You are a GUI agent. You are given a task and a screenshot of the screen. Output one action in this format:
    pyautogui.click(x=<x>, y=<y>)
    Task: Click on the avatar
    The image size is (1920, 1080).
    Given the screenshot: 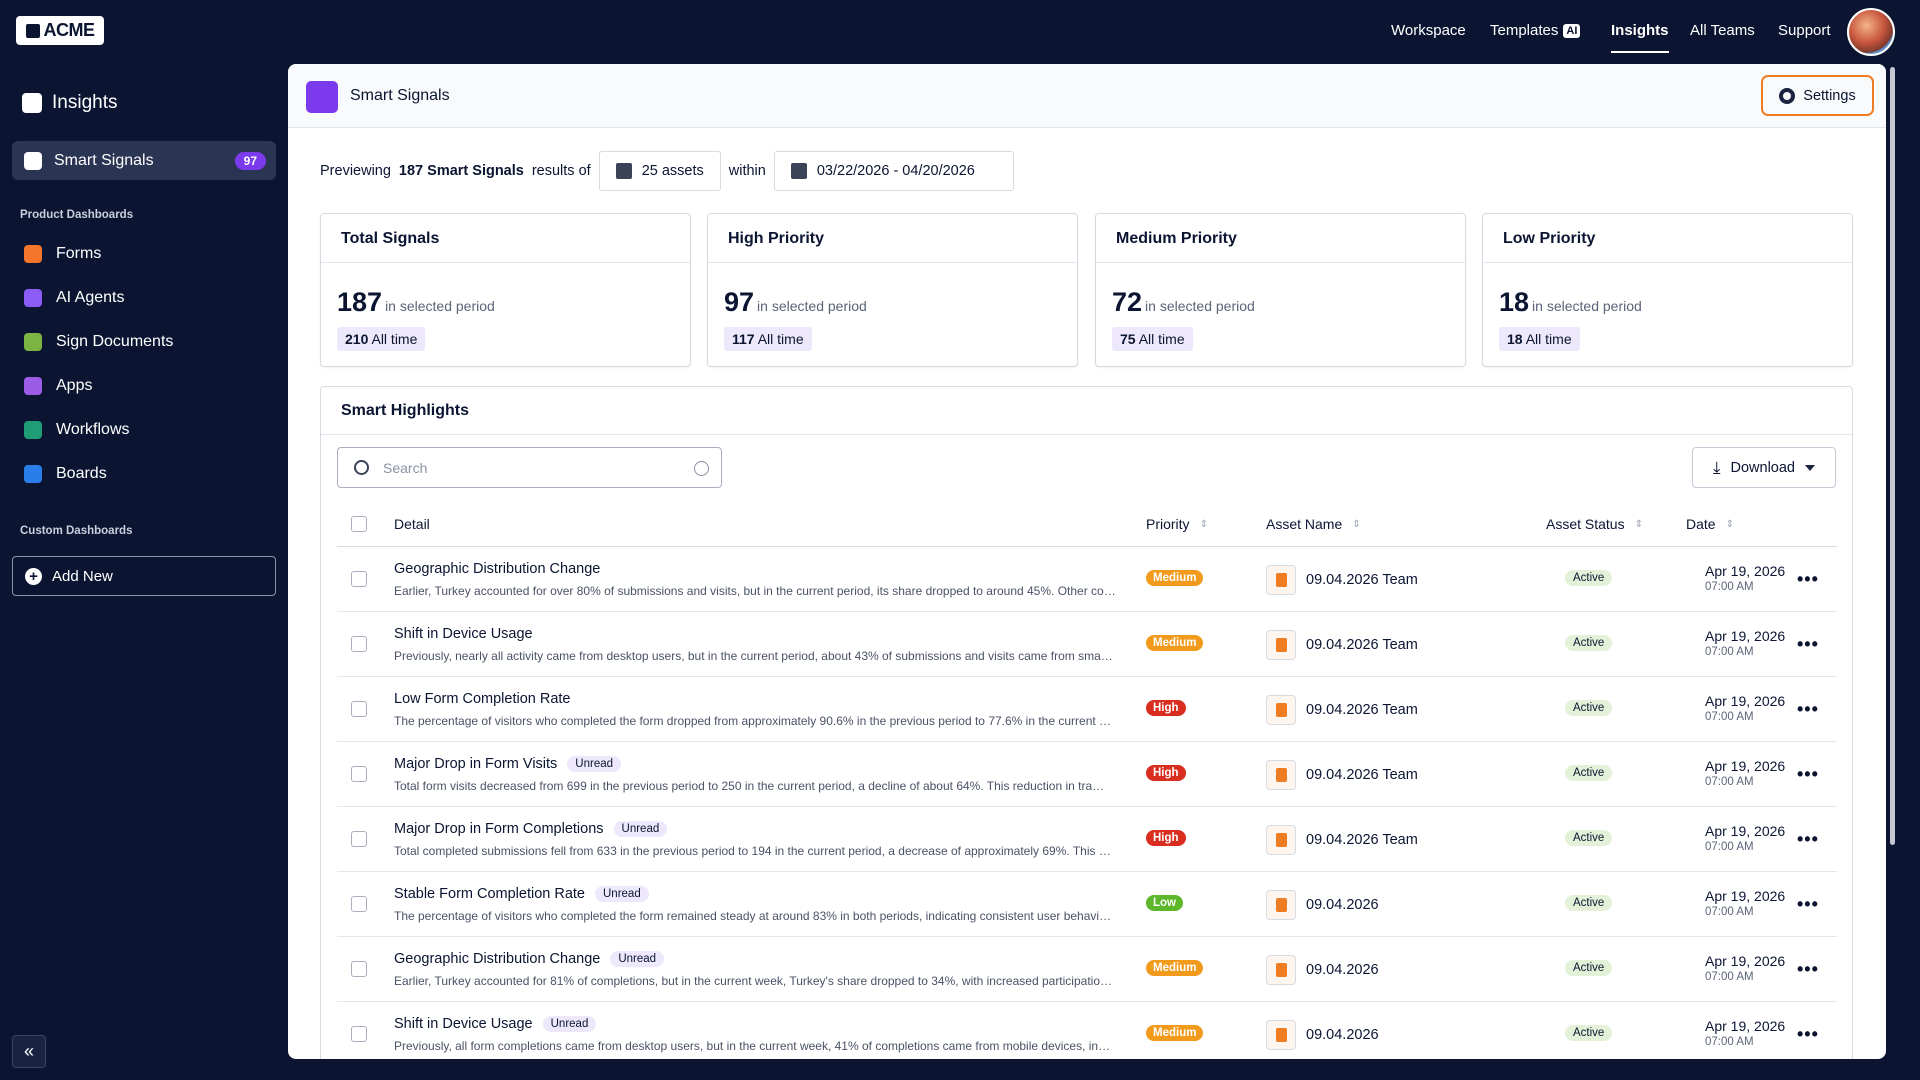 What is the action you would take?
    pyautogui.click(x=1871, y=32)
    